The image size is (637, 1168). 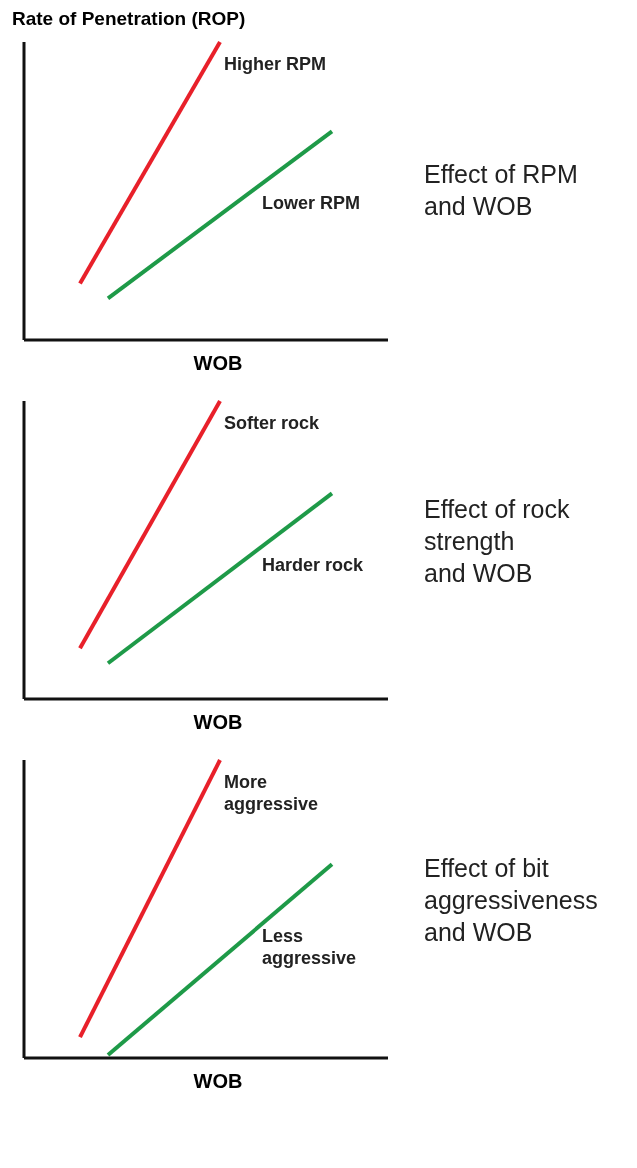 What do you see at coordinates (313, 565) in the screenshot?
I see `series-label: Harder rock` at bounding box center [313, 565].